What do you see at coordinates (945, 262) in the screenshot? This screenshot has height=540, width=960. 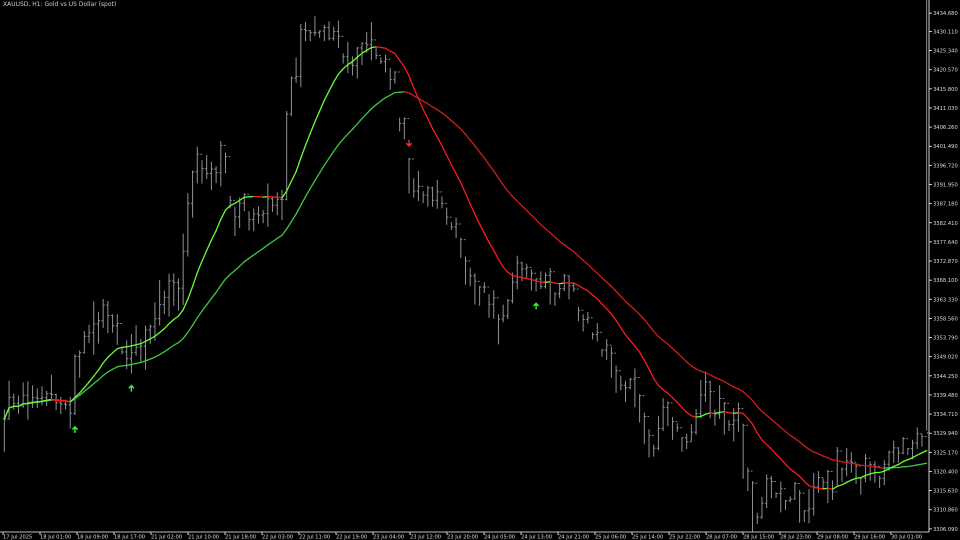 I see `price-tick-label: 3372.870` at bounding box center [945, 262].